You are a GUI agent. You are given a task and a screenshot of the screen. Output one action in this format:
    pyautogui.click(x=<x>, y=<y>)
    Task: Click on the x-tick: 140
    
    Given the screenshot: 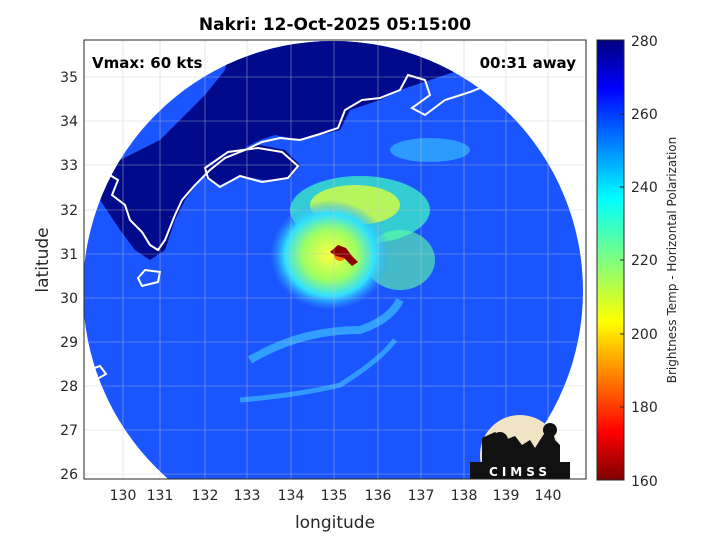 What is the action you would take?
    pyautogui.click(x=548, y=496)
    